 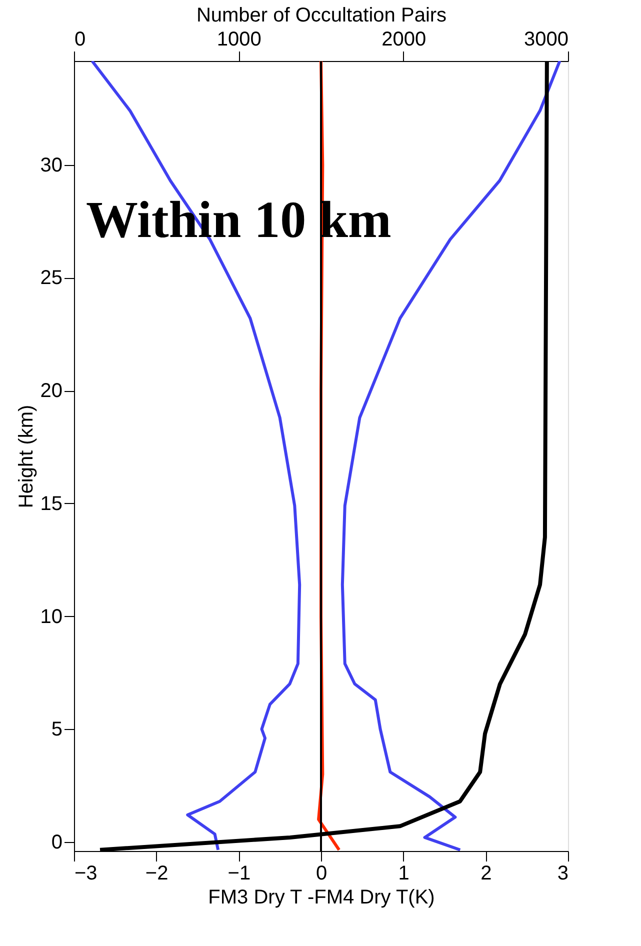 I want to click on y-tick-label: 15, so click(x=51, y=503).